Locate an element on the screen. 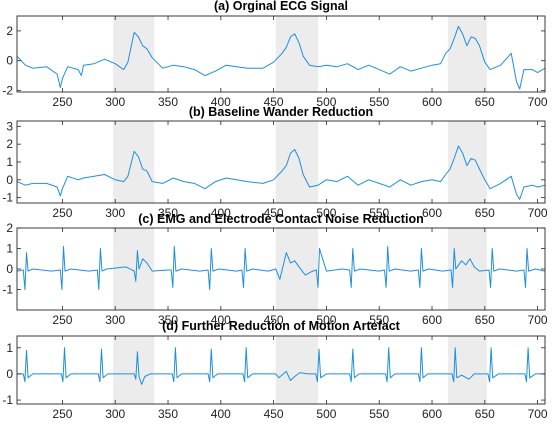  y-tick-label: -2 is located at coordinates (7, 91).